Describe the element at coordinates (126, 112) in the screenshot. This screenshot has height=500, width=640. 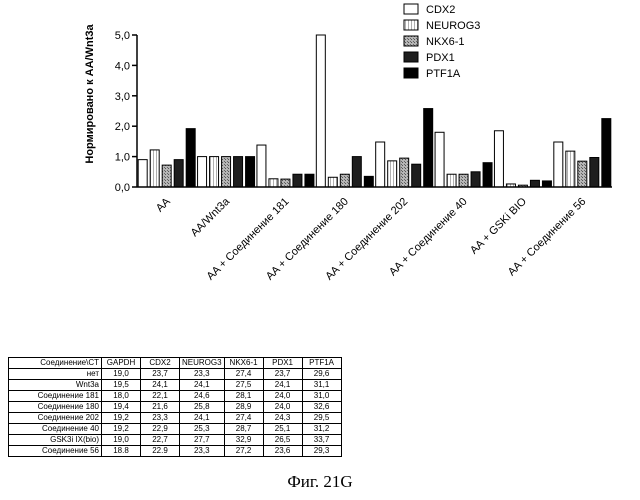
I see `y-axis: 0,01,02,03,04,05,0` at that location.